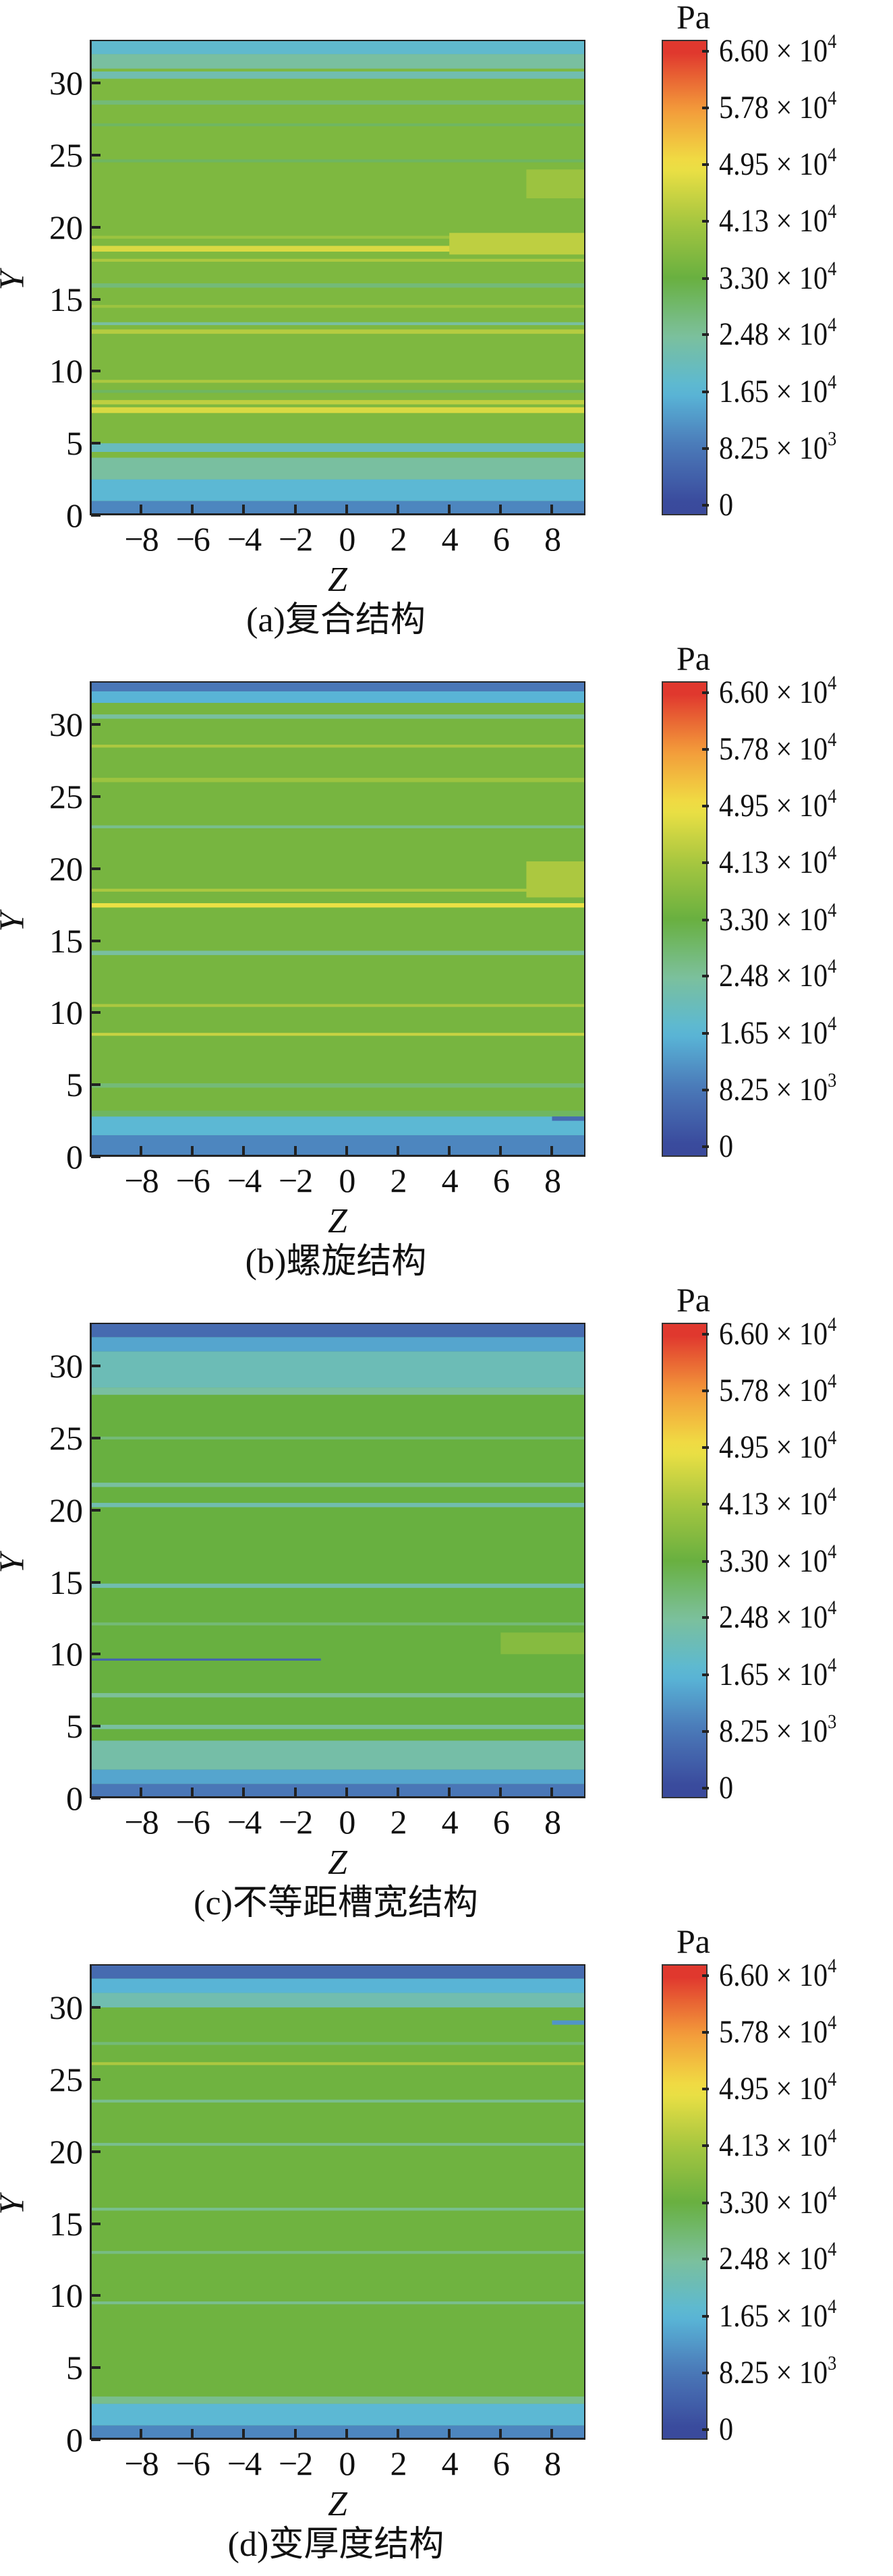 Image resolution: width=893 pixels, height=2576 pixels. What do you see at coordinates (74, 2368) in the screenshot?
I see `y-tick-label: 5` at bounding box center [74, 2368].